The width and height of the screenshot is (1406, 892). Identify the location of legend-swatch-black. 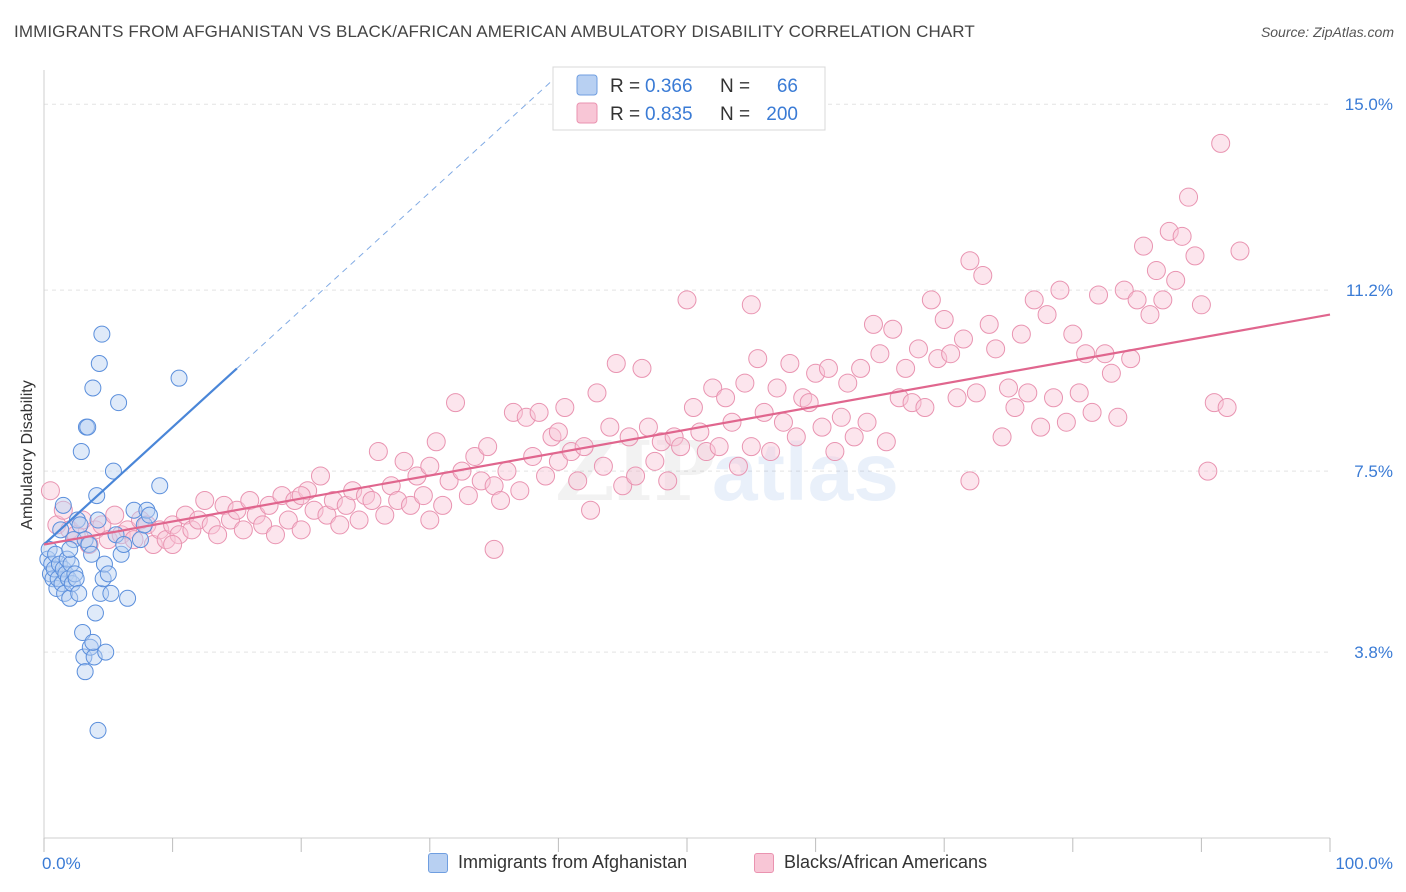
(587, 113).